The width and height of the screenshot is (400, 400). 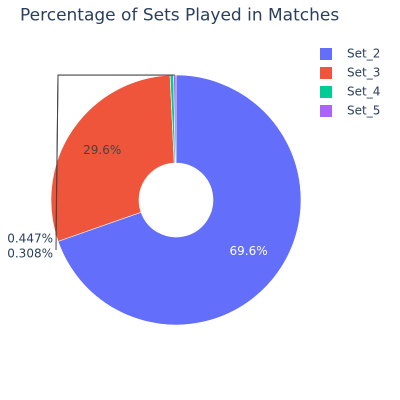 What do you see at coordinates (102, 150) in the screenshot?
I see `slice-label-set-3: 29.6%` at bounding box center [102, 150].